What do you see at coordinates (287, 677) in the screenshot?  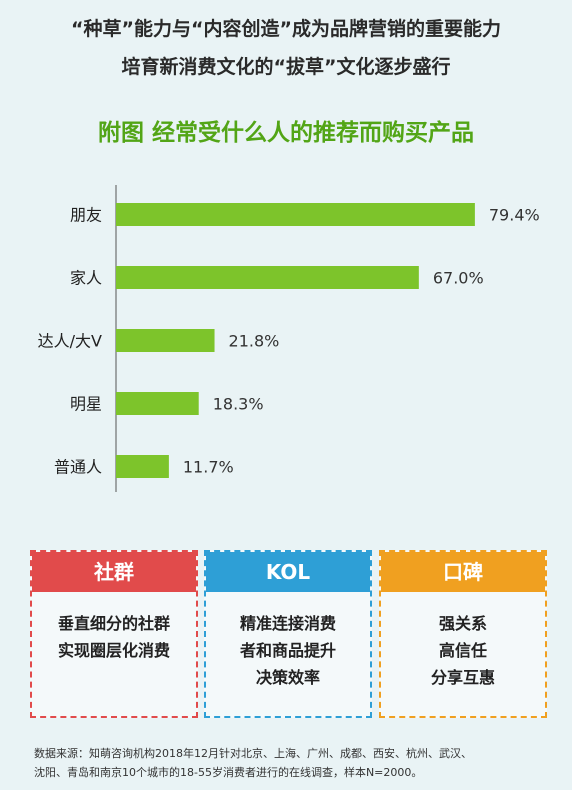 I see `card-kol-line: 决策效率` at bounding box center [287, 677].